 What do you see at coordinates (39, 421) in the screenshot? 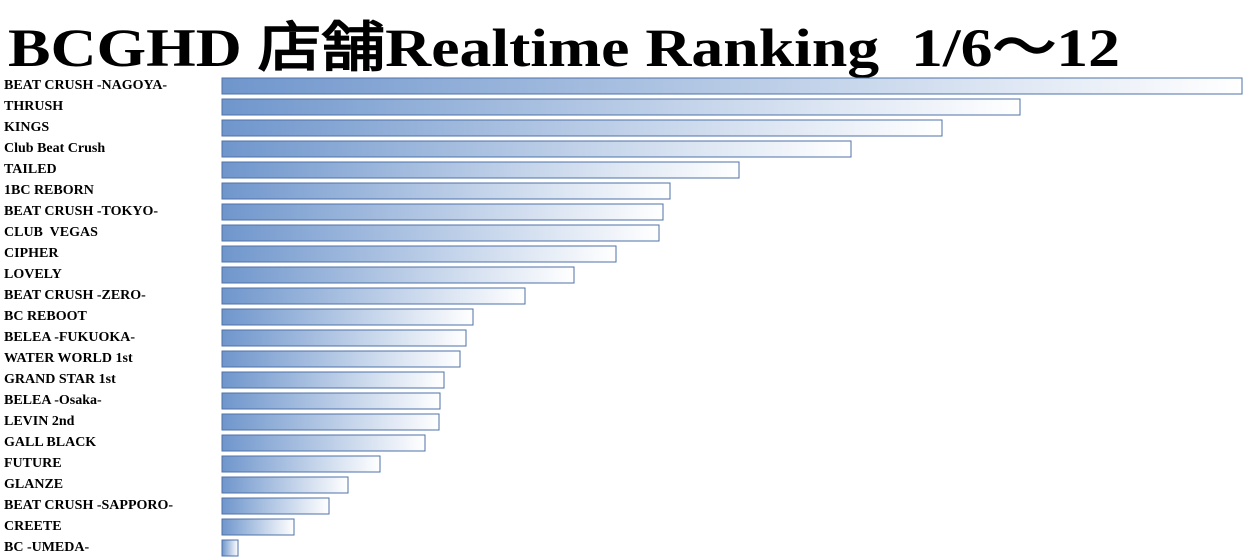
I see `category-label: LEVIN 2nd` at bounding box center [39, 421].